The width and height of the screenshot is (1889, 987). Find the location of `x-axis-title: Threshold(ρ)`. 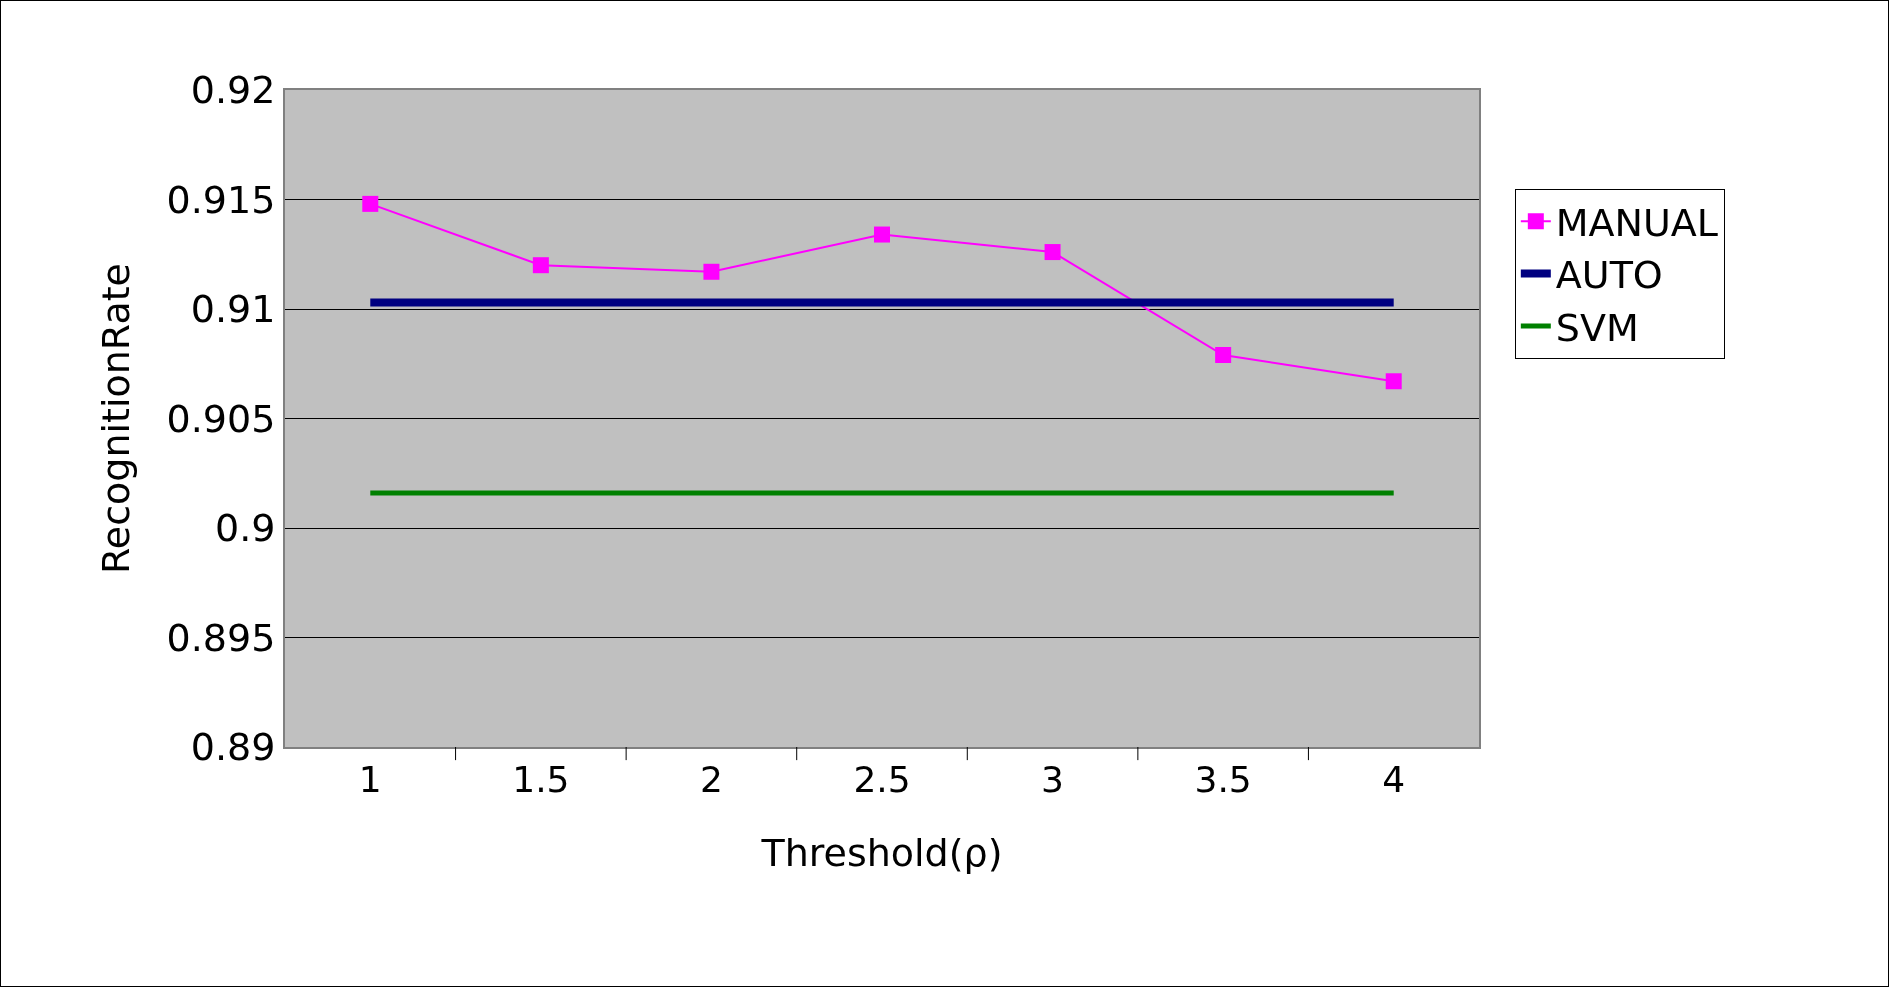

x-axis-title: Threshold(ρ) is located at coordinates (881, 852).